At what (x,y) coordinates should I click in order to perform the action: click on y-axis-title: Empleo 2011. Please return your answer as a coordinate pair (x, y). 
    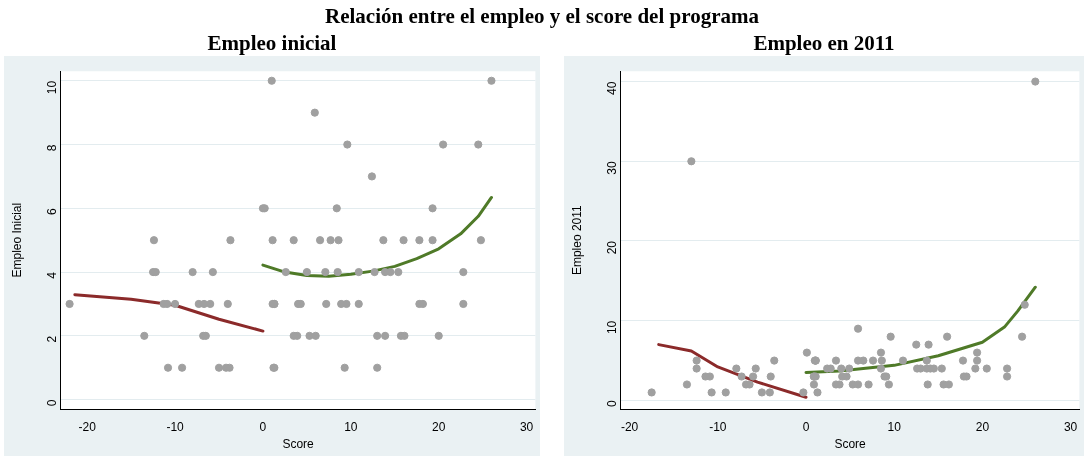
    Looking at the image, I should click on (576, 240).